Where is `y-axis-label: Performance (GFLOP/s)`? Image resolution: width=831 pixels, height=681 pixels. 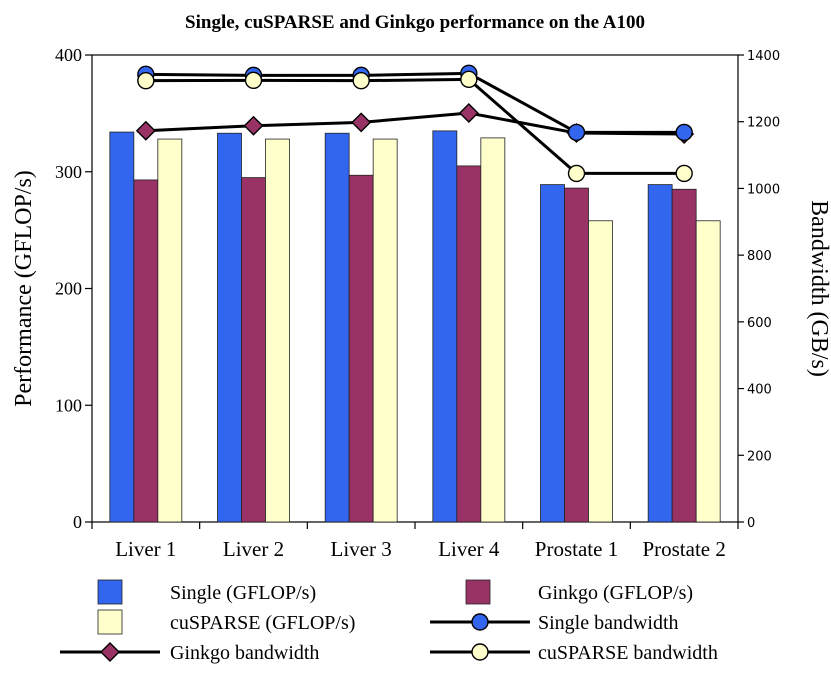
y-axis-label: Performance (GFLOP/s) is located at coordinates (24, 288).